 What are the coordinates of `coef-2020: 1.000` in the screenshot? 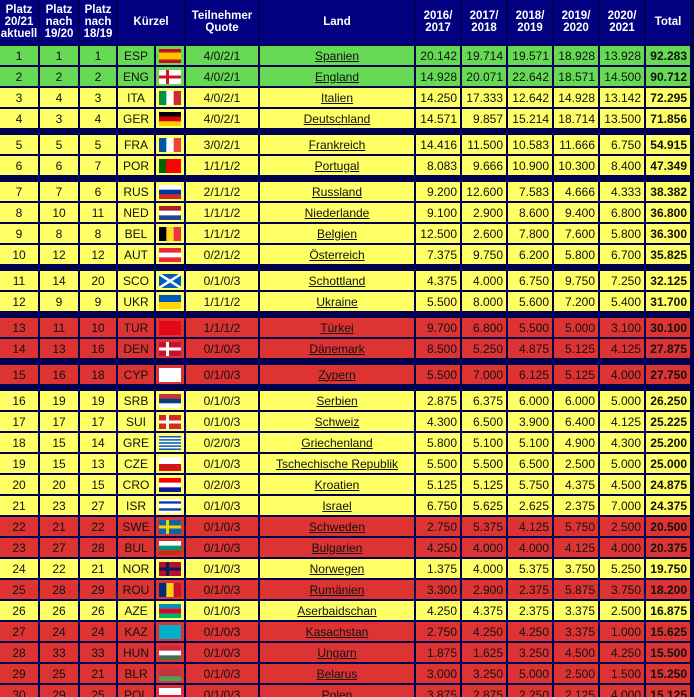 It's located at (622, 631).